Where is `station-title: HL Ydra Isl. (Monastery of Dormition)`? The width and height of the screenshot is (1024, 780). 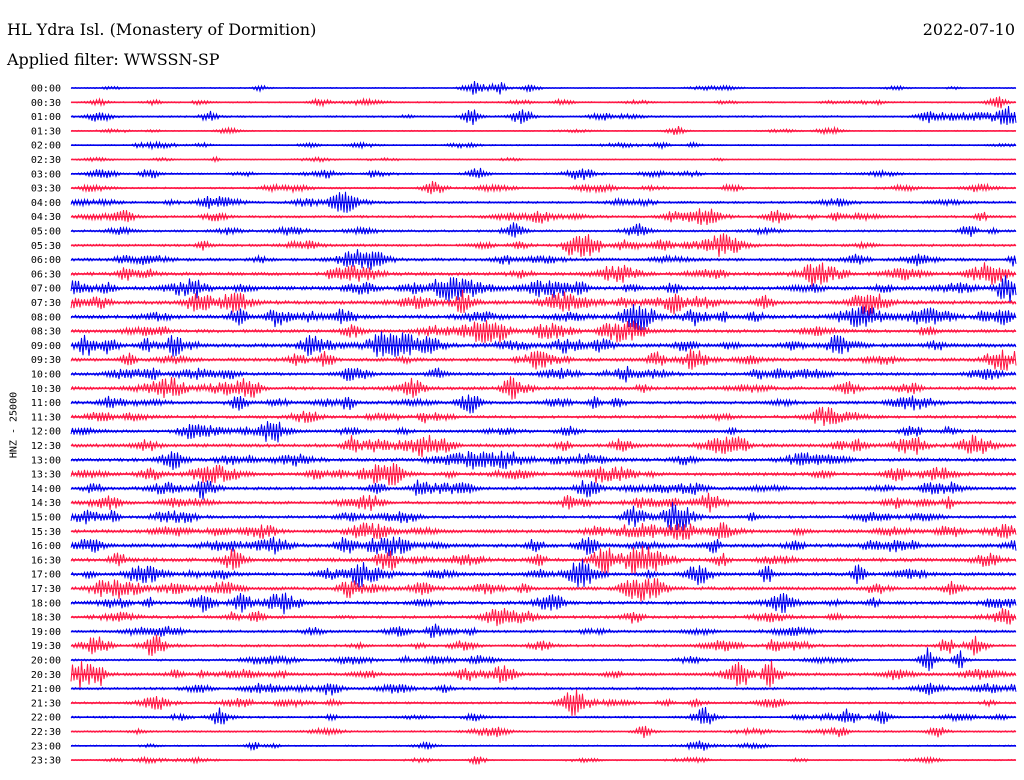 station-title: HL Ydra Isl. (Monastery of Dormition) is located at coordinates (162, 29).